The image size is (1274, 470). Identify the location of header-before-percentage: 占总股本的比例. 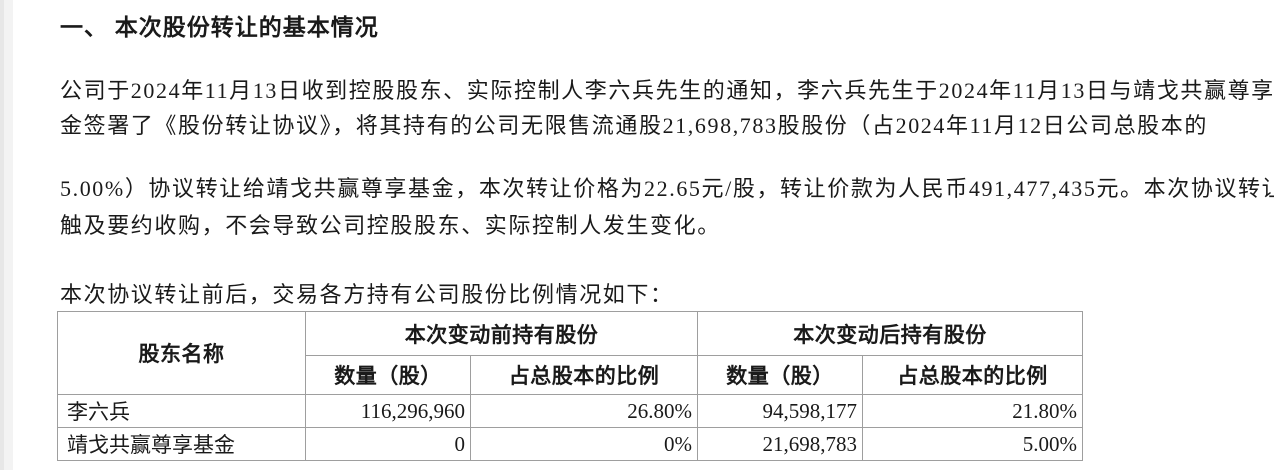
(584, 375).